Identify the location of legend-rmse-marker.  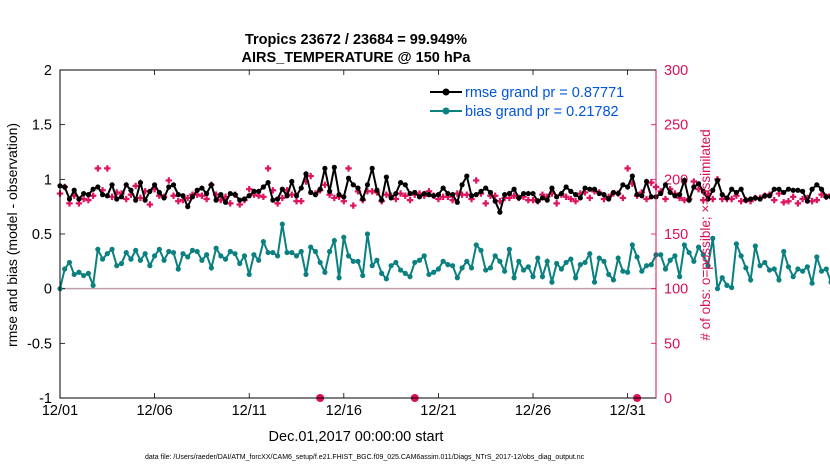
(446, 92).